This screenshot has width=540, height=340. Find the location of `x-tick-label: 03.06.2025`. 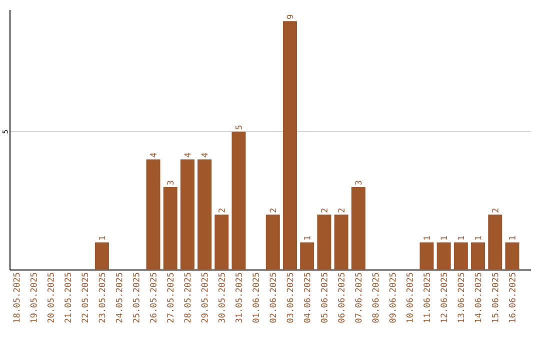

x-tick-label: 03.06.2025 is located at coordinates (290, 297).